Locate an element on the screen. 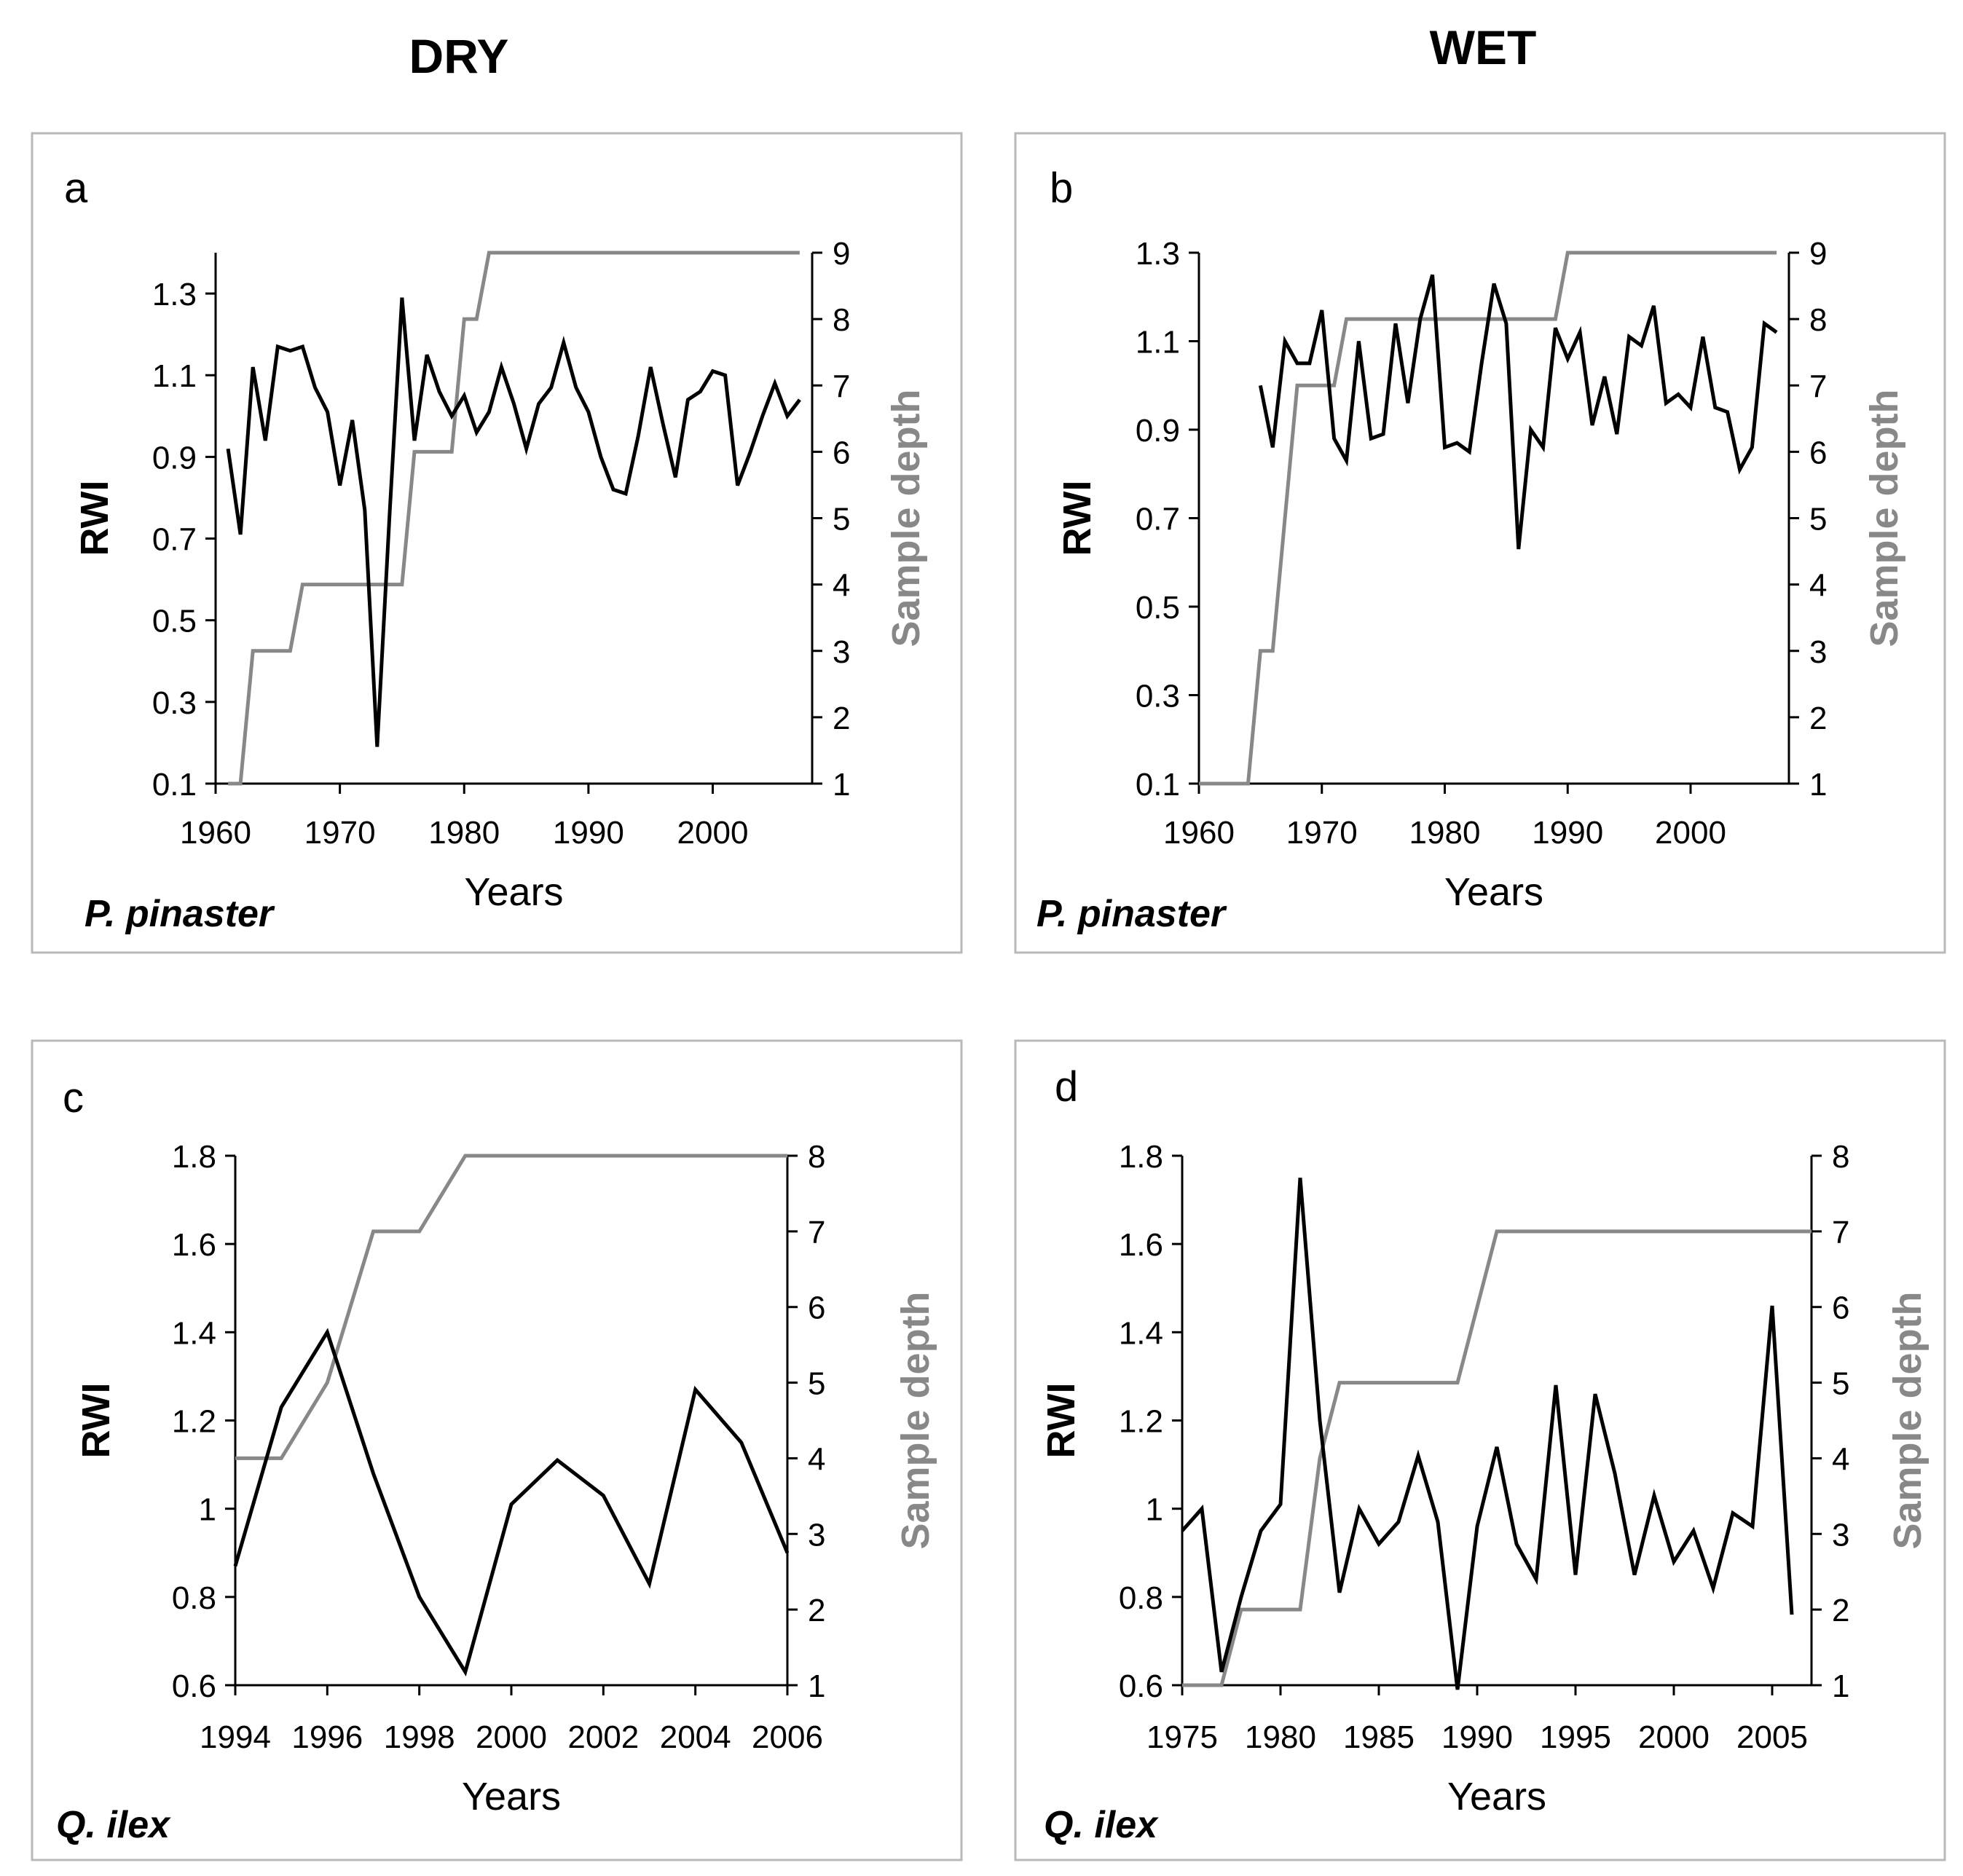 This screenshot has height=1876, width=1963. x-tick-label: 2002 is located at coordinates (603, 1737).